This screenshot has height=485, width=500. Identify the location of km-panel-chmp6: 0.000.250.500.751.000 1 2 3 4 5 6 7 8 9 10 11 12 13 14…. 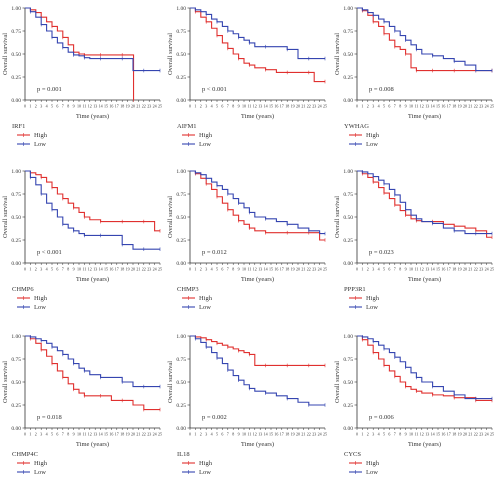
(82, 240).